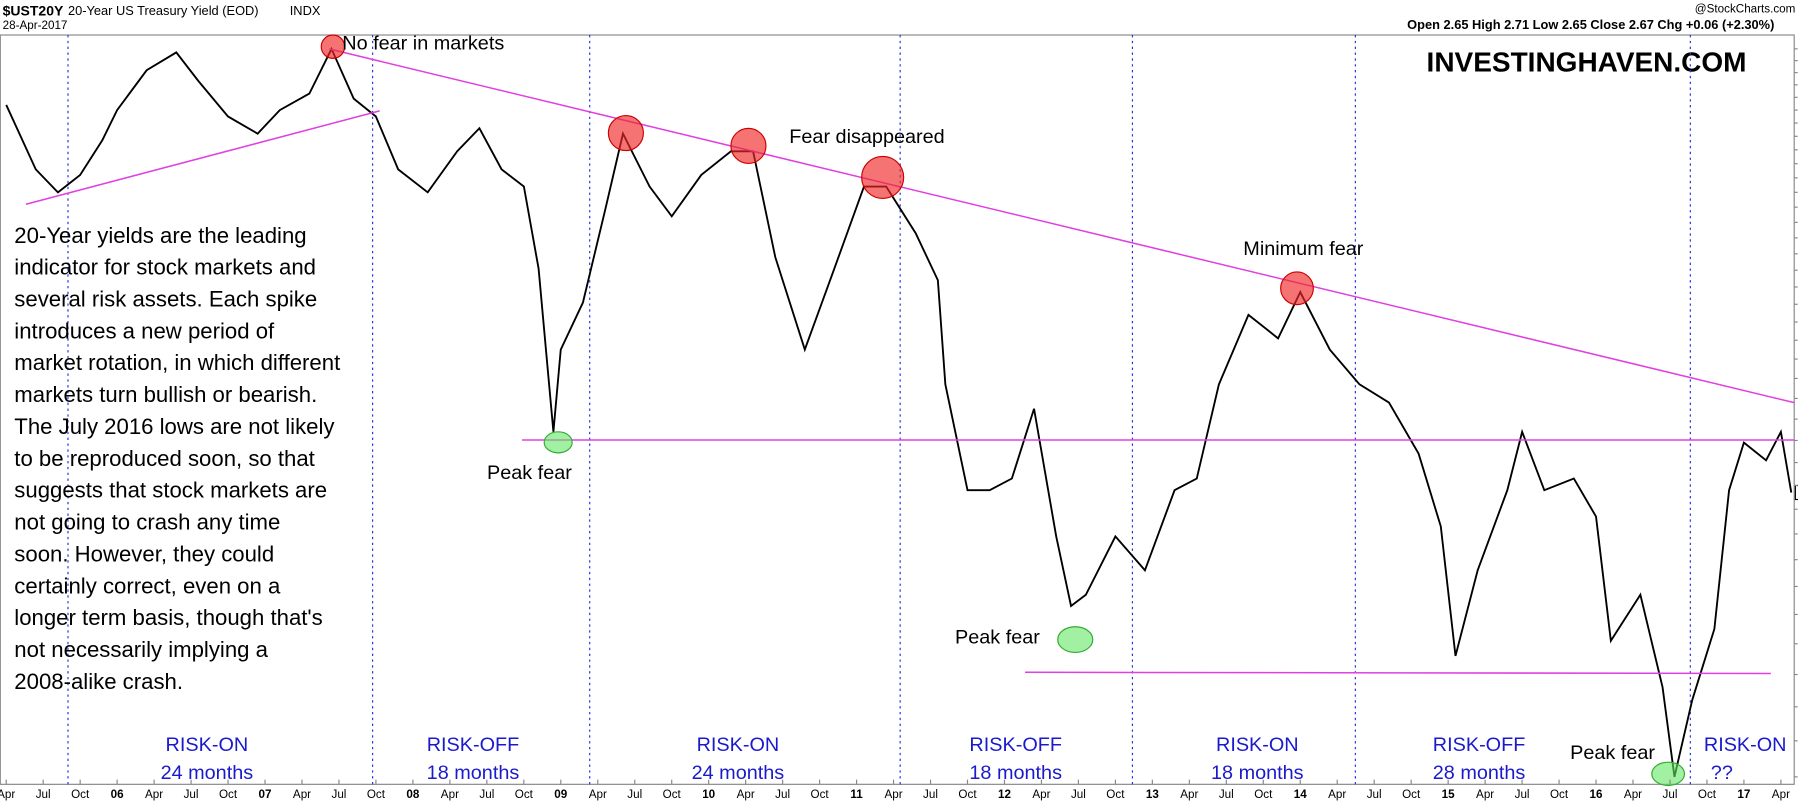 The image size is (1798, 803). Describe the element at coordinates (1587, 62) in the screenshot. I see `watermark: INVESTINGHAVEN.COM` at that location.